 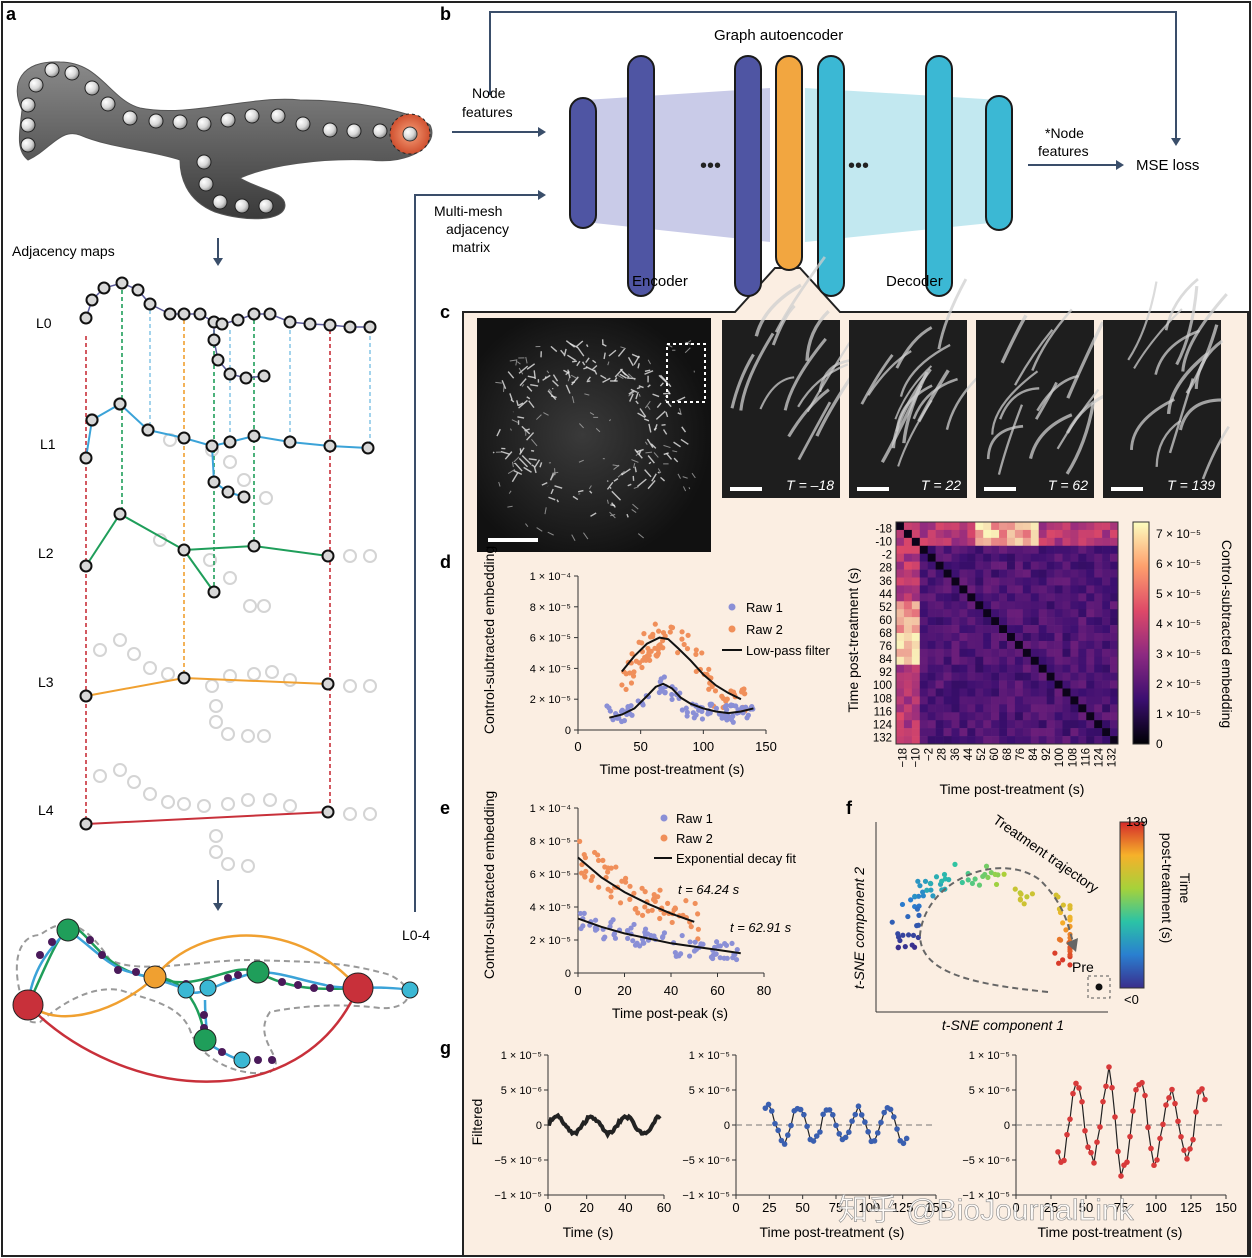 I want to click on low-pass-line, so click(x=681, y=668).